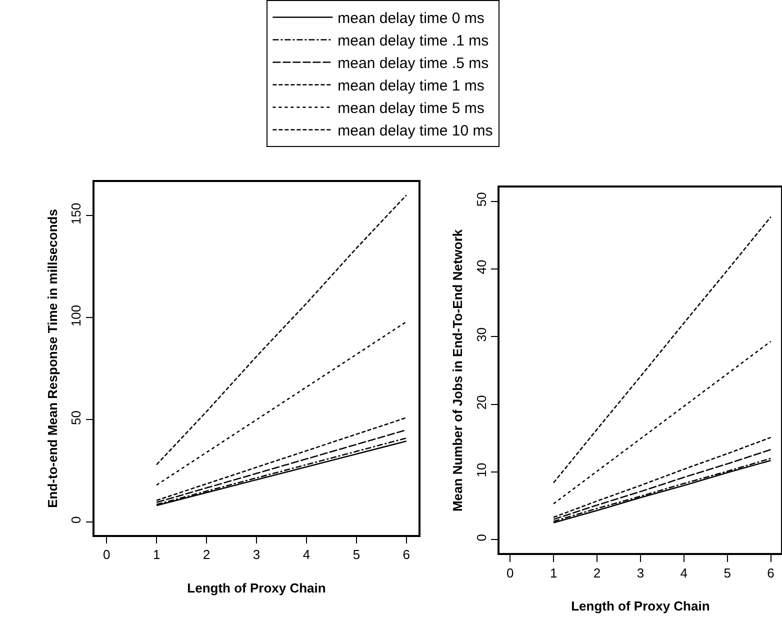  I want to click on y-axis-title: Mean Number of Jobs in End-To-End Network, so click(458, 370).